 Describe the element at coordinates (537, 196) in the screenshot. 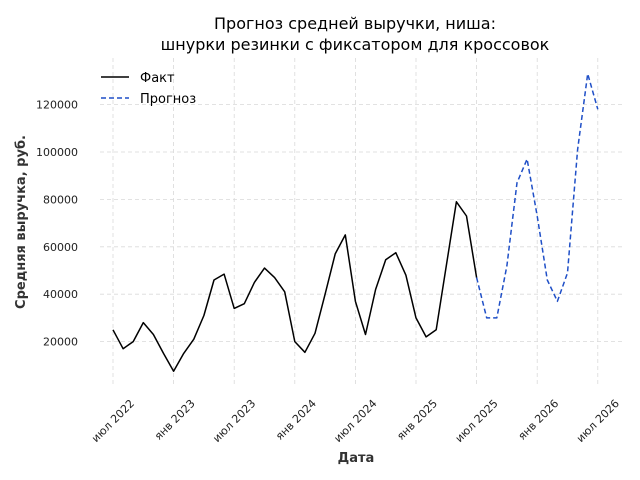

I see `series-line-forecast` at that location.